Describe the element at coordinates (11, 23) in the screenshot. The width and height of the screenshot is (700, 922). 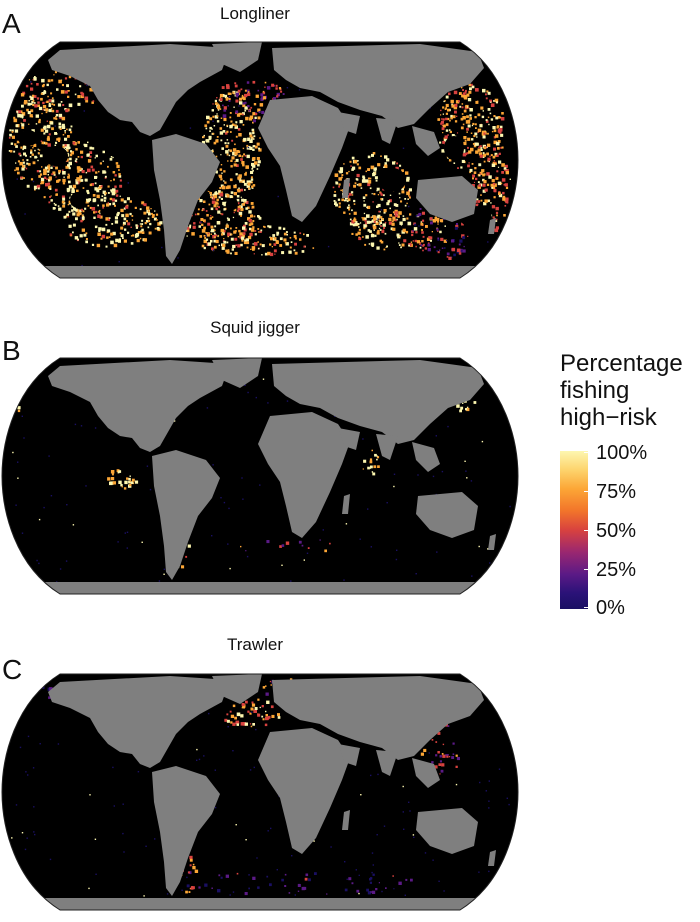
I see `panel-letter-a: A` at that location.